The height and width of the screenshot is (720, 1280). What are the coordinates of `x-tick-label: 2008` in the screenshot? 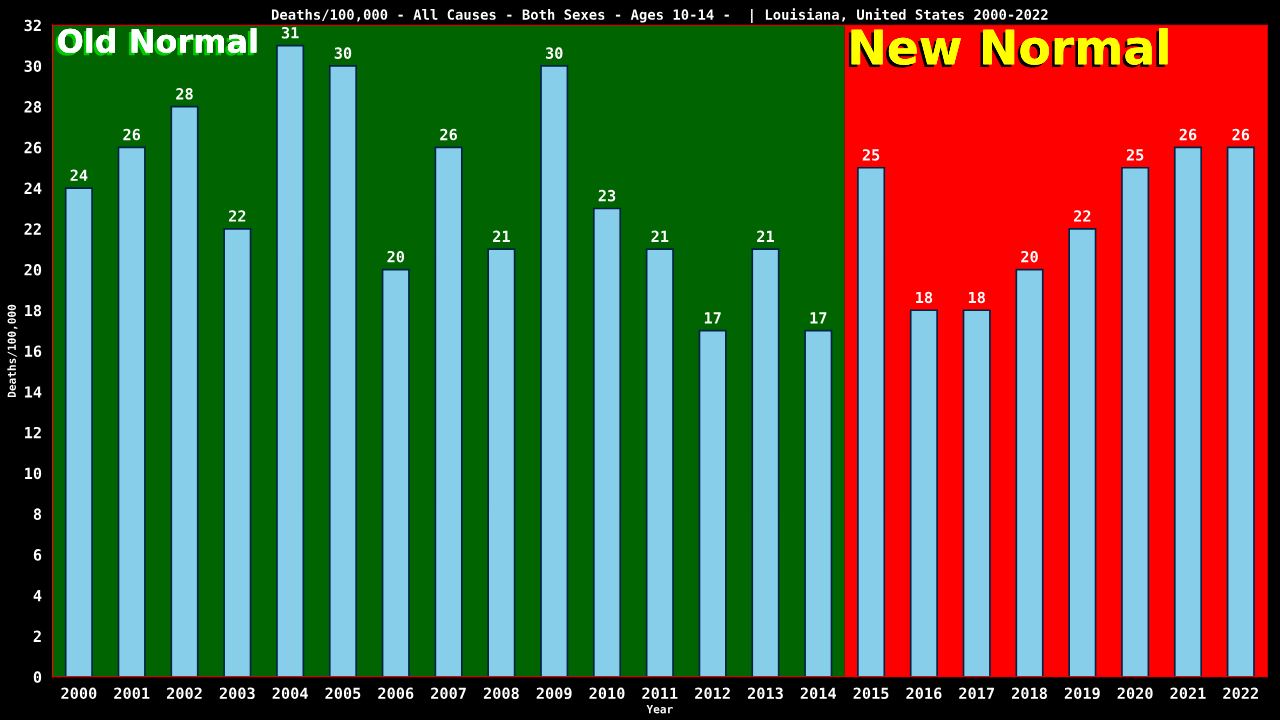 It's located at (501, 693).